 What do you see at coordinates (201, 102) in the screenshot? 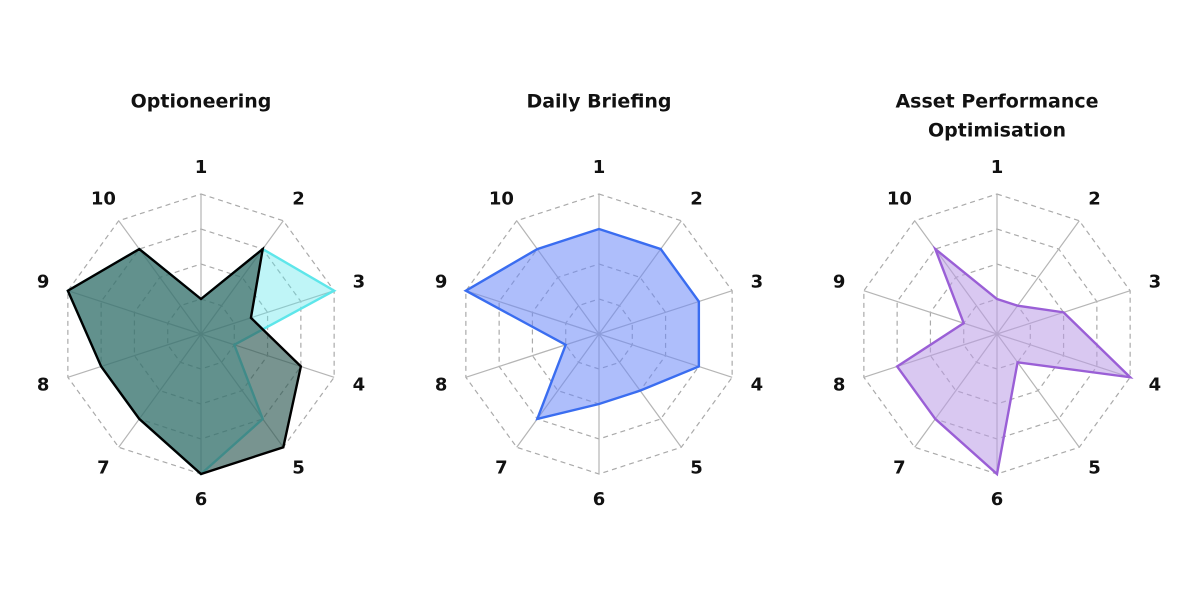
I see `chart-title: Optioneering` at bounding box center [201, 102].